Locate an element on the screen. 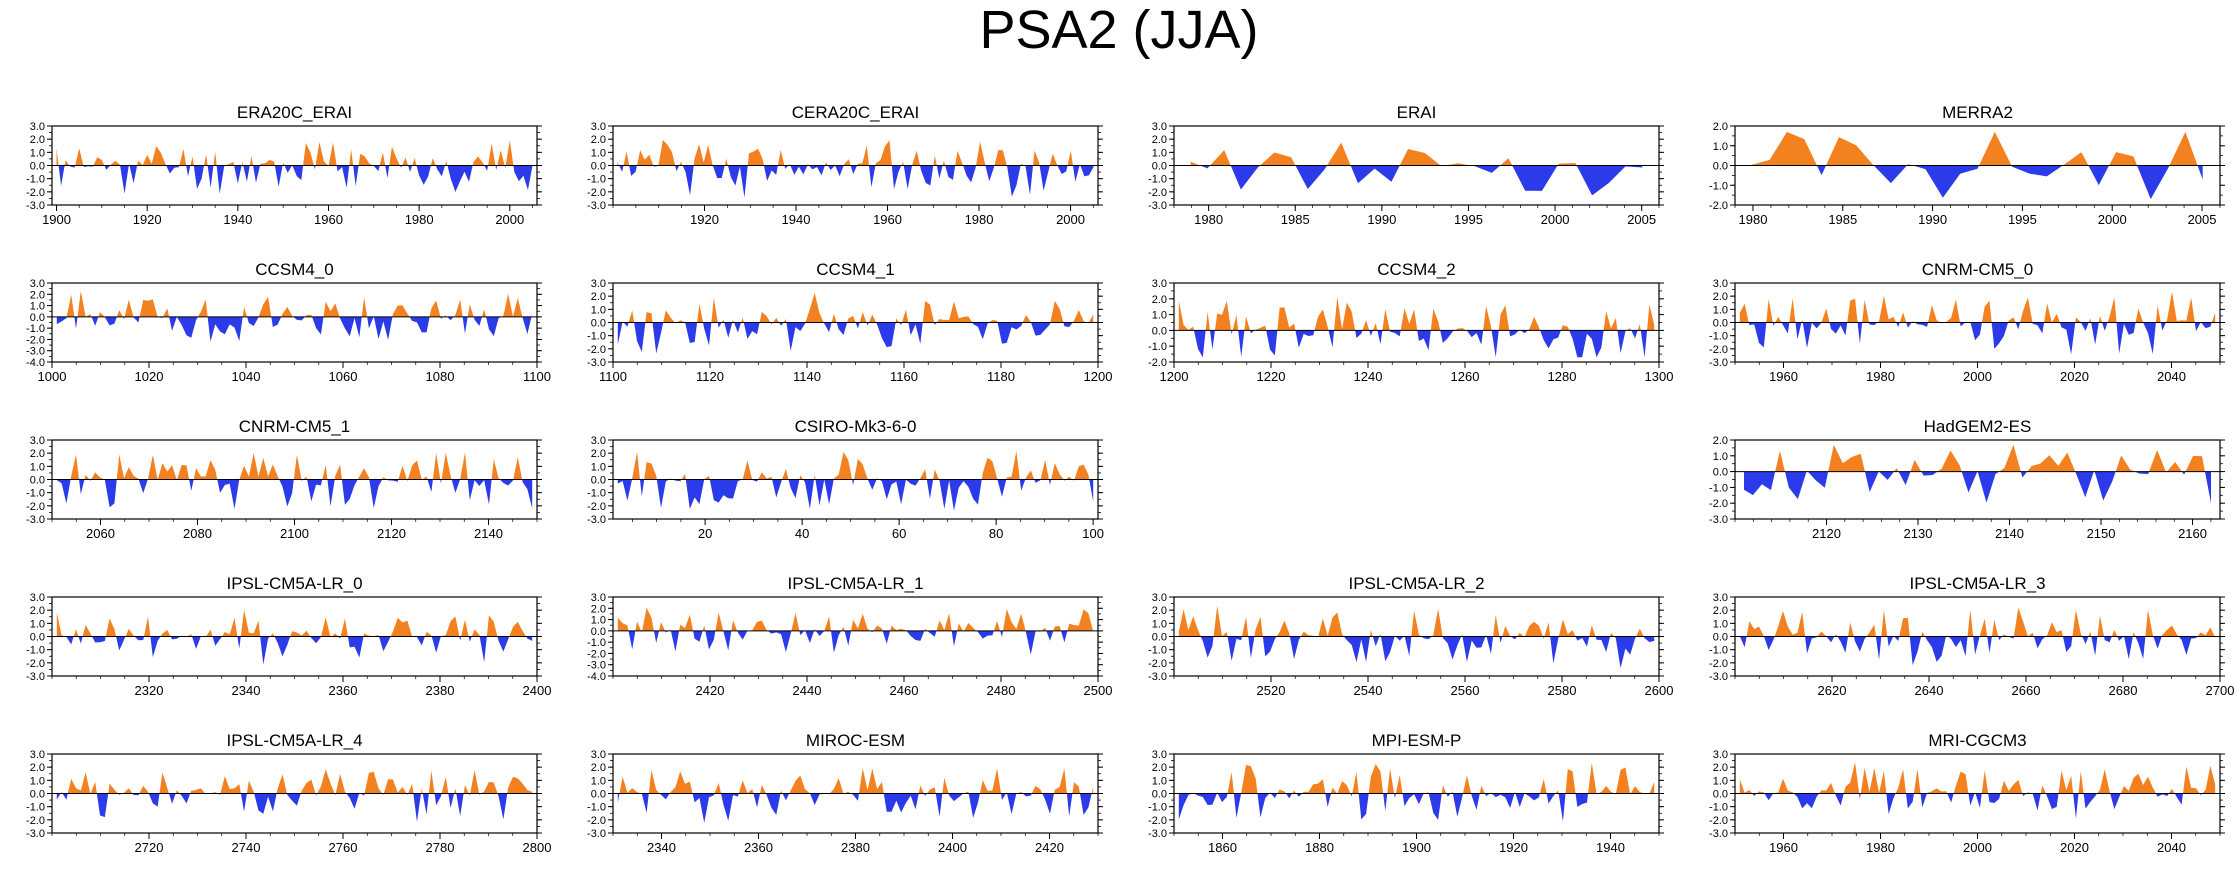 This screenshot has height=877, width=2238. x-tick-label: 1995 is located at coordinates (2022, 219).